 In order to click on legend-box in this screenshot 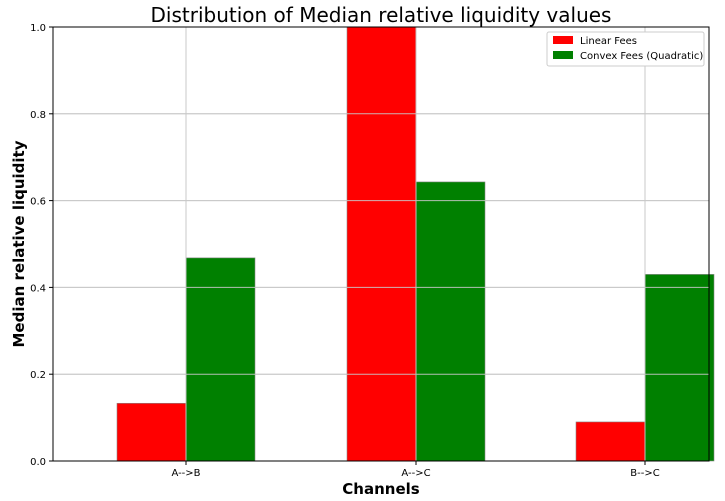, I will do `click(625, 49)`.